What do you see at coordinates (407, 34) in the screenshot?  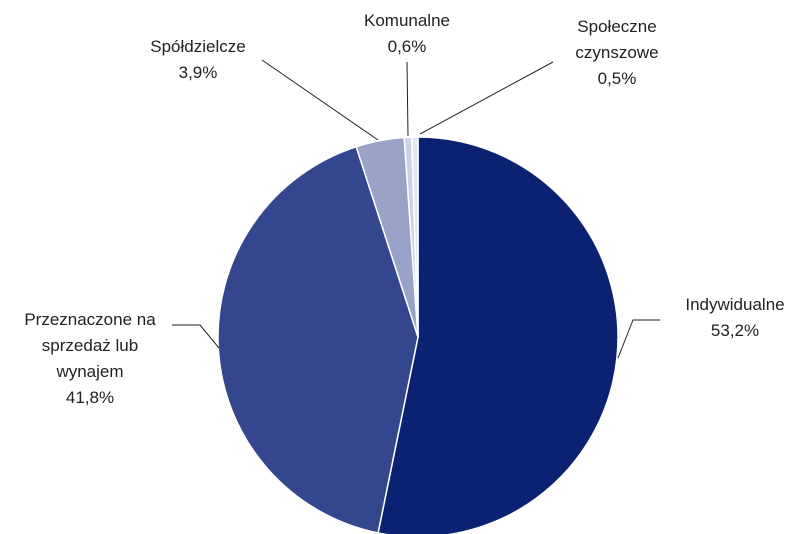 I see `slice-label: Komunalne 0,6%` at bounding box center [407, 34].